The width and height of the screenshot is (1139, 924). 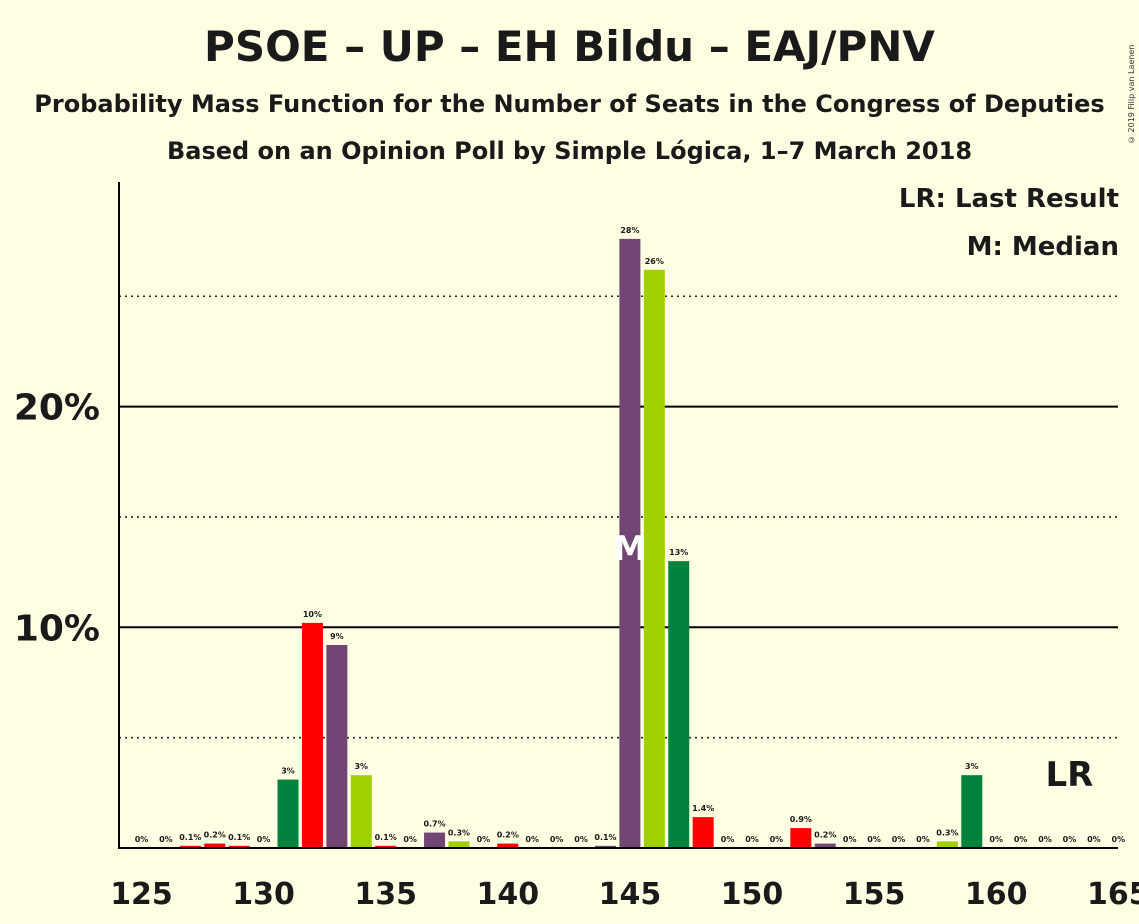 I want to click on bar-value-label: 1.4%, so click(x=703, y=808).